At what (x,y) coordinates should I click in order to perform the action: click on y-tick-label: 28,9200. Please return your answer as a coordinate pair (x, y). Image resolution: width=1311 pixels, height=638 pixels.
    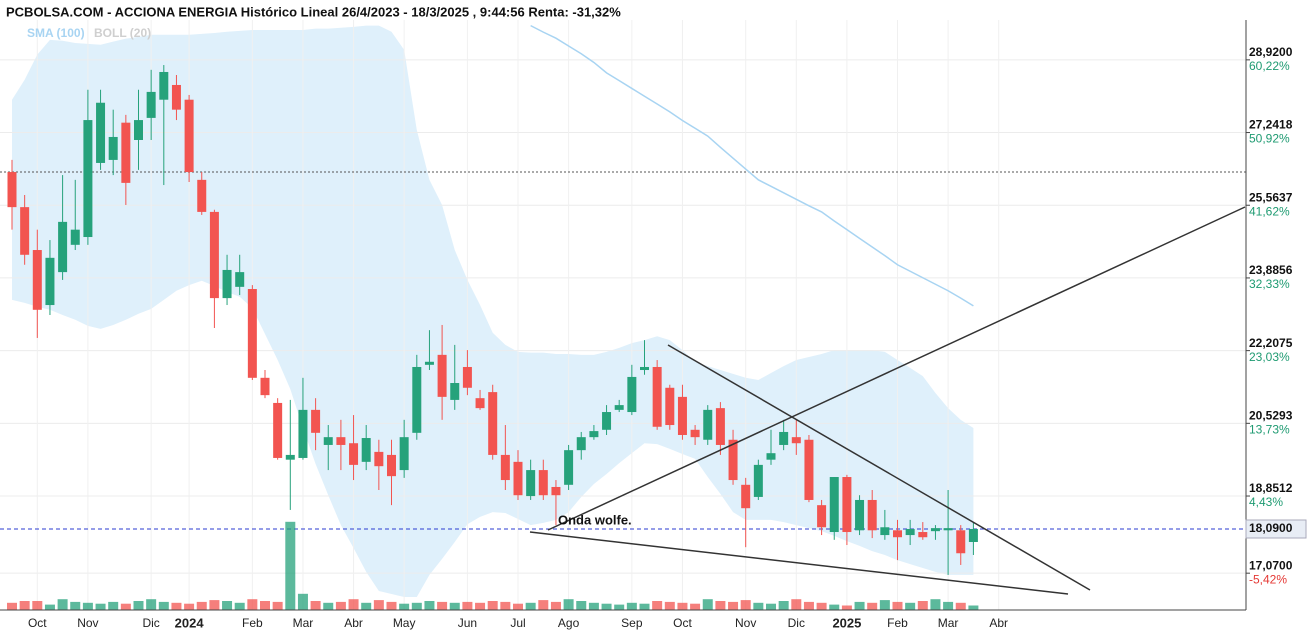
    Looking at the image, I should click on (1271, 52).